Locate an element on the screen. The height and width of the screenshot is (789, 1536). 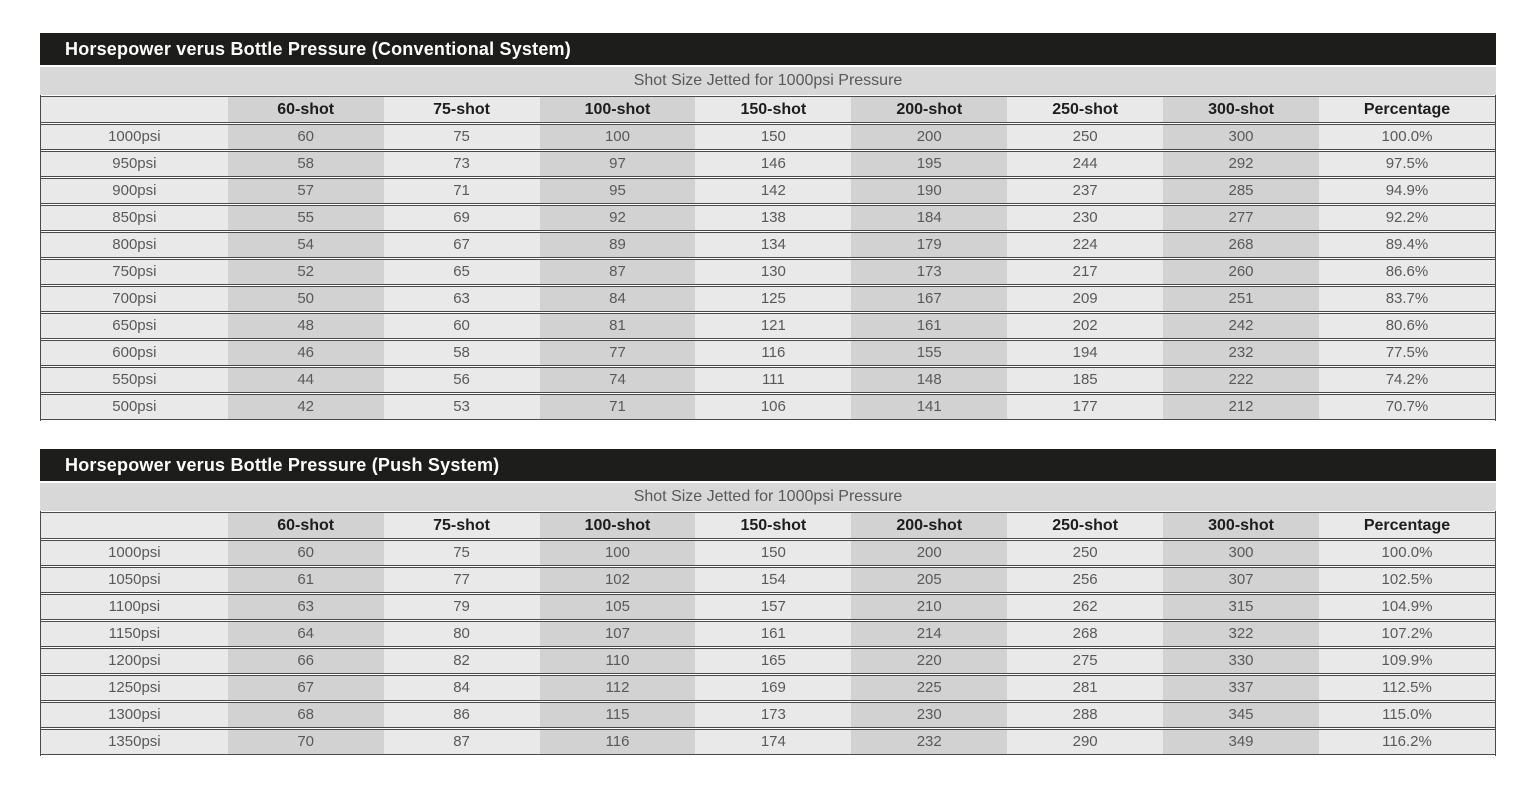
cell-200-shot: 161 is located at coordinates (929, 326).